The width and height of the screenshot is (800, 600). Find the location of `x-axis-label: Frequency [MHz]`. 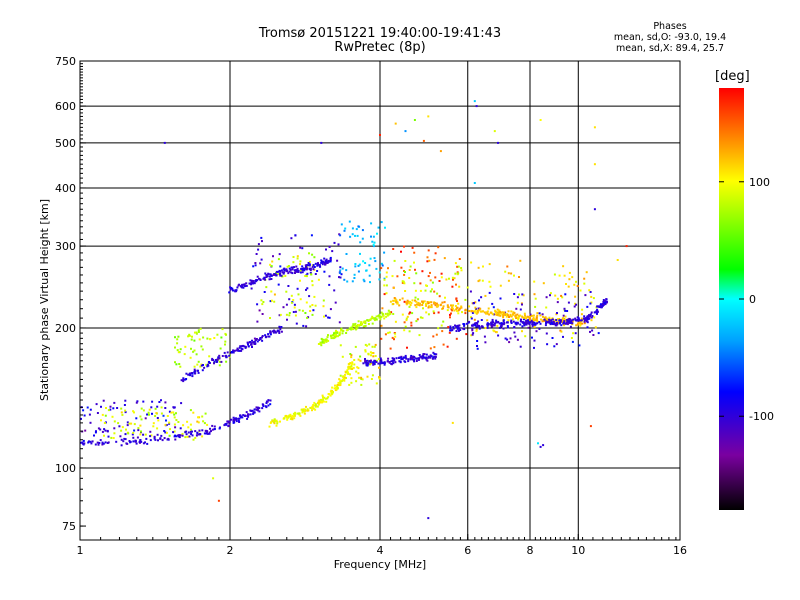

x-axis-label: Frequency [MHz] is located at coordinates (380, 564).